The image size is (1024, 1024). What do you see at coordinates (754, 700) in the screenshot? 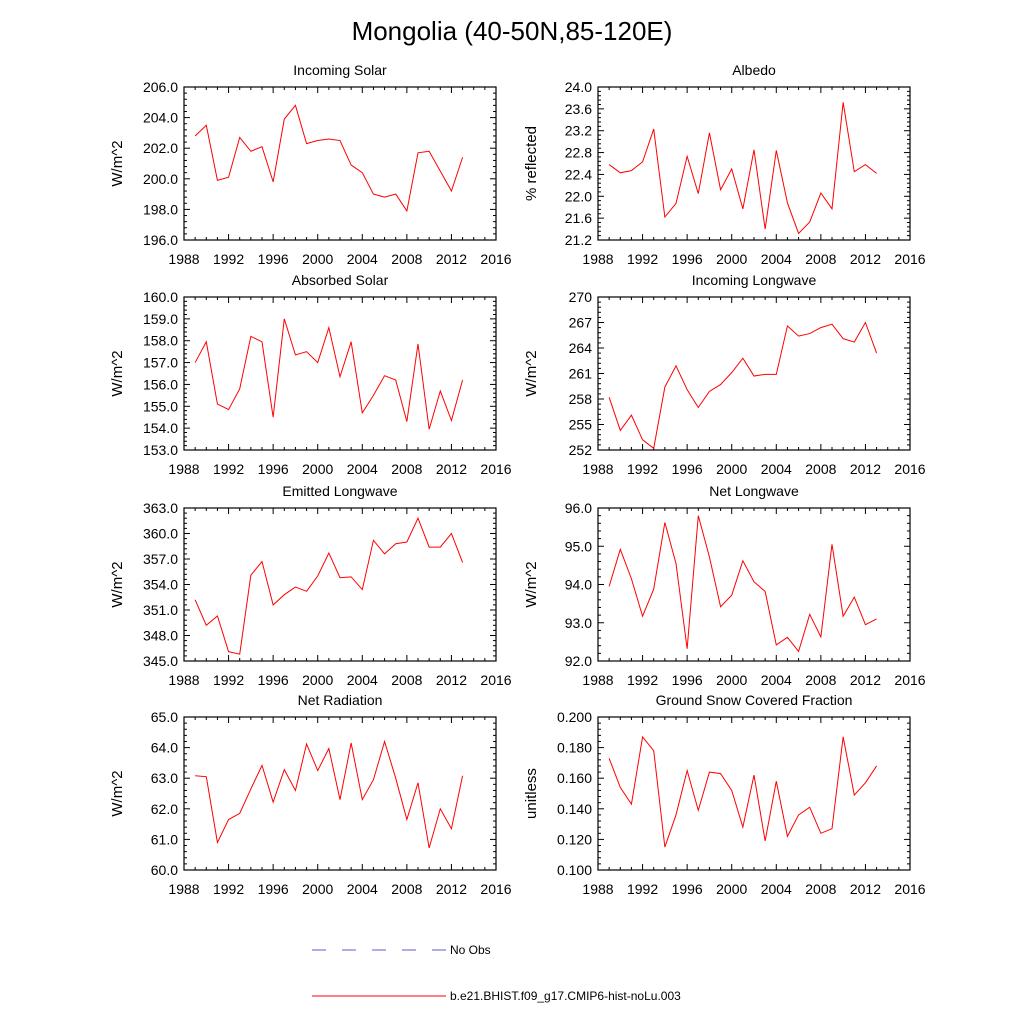
I see `panel-title-ground-snow-covered-fraction: Ground Snow Covered Fraction` at bounding box center [754, 700].